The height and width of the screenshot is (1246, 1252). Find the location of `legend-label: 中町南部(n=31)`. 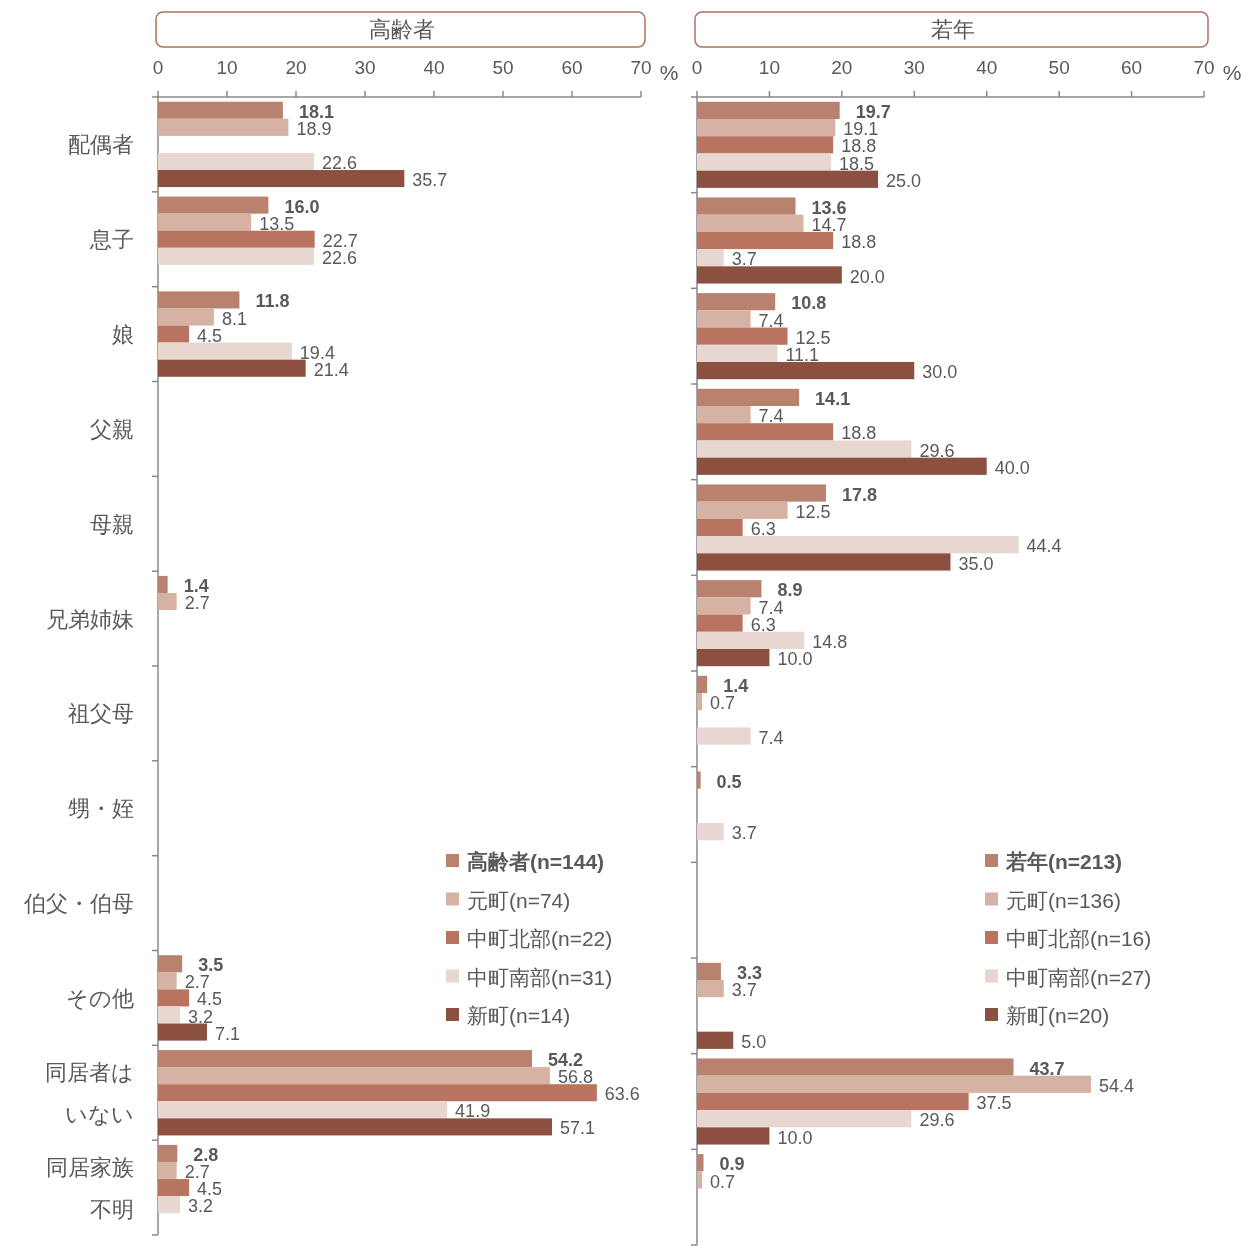

legend-label: 中町南部(n=31) is located at coordinates (540, 977).